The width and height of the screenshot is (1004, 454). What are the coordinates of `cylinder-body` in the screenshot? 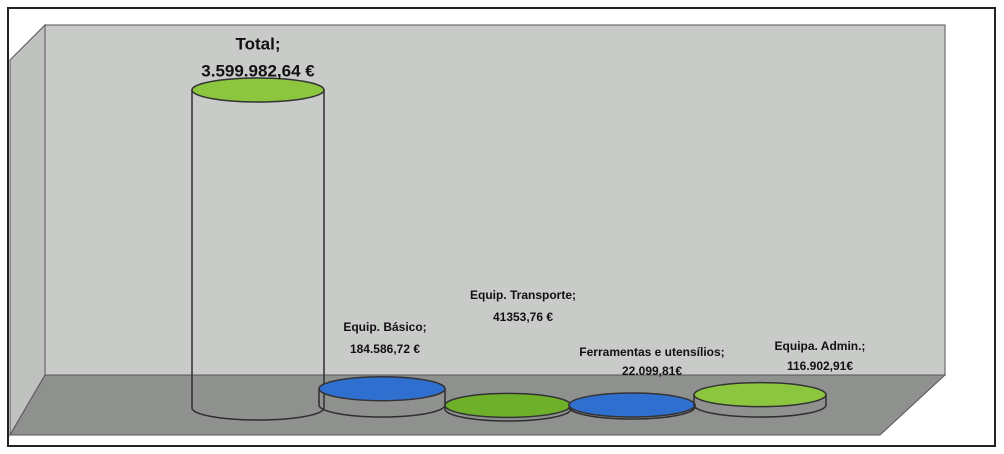 It's located at (258, 255).